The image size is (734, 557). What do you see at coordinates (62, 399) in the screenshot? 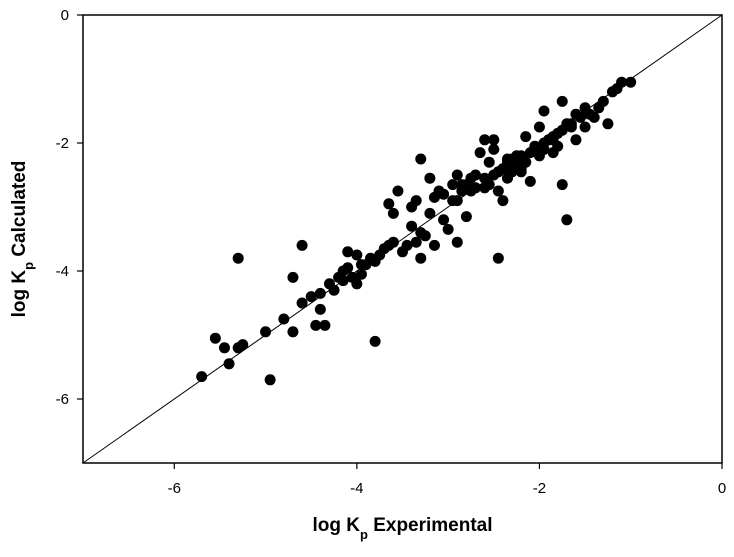
I see `y-tick-label: -6` at bounding box center [62, 399].